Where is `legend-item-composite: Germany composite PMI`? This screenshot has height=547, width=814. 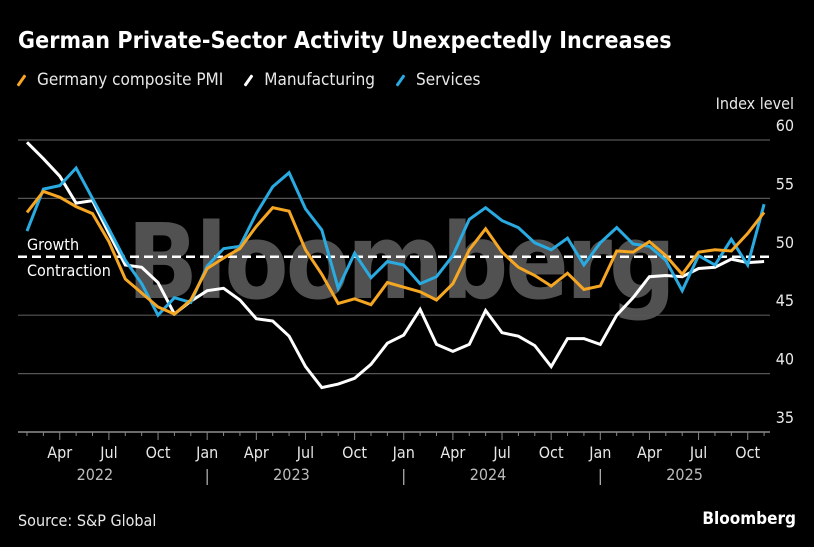
legend-item-composite: Germany composite PMI is located at coordinates (119, 80).